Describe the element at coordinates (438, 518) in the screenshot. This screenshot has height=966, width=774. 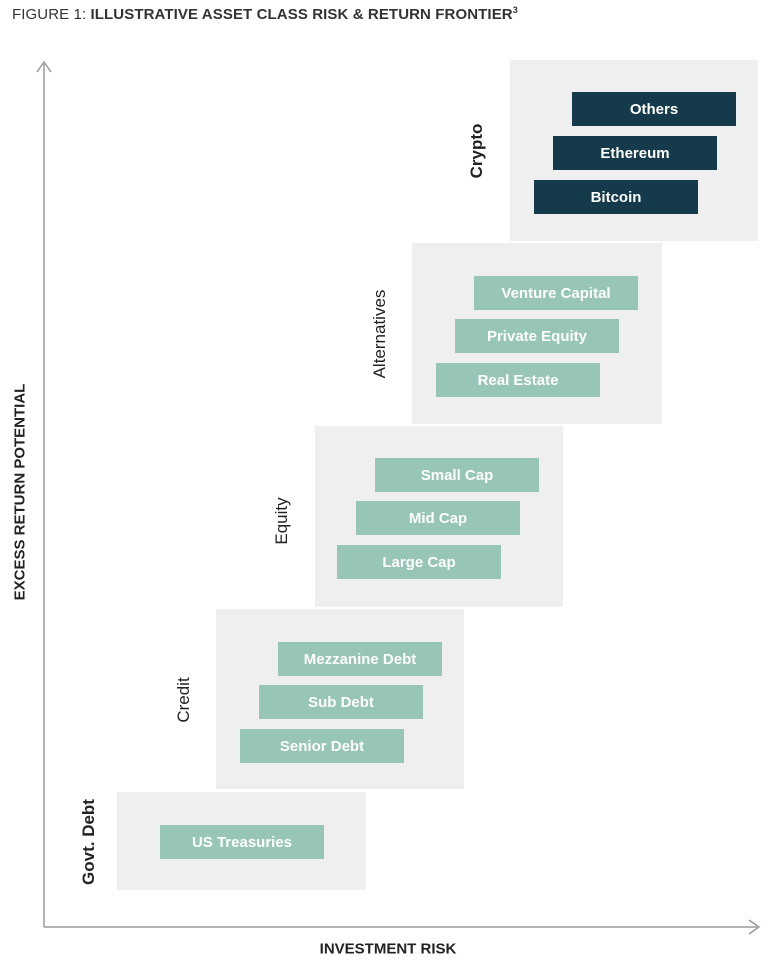
I see `bar-mid-cap: Mid Cap` at that location.